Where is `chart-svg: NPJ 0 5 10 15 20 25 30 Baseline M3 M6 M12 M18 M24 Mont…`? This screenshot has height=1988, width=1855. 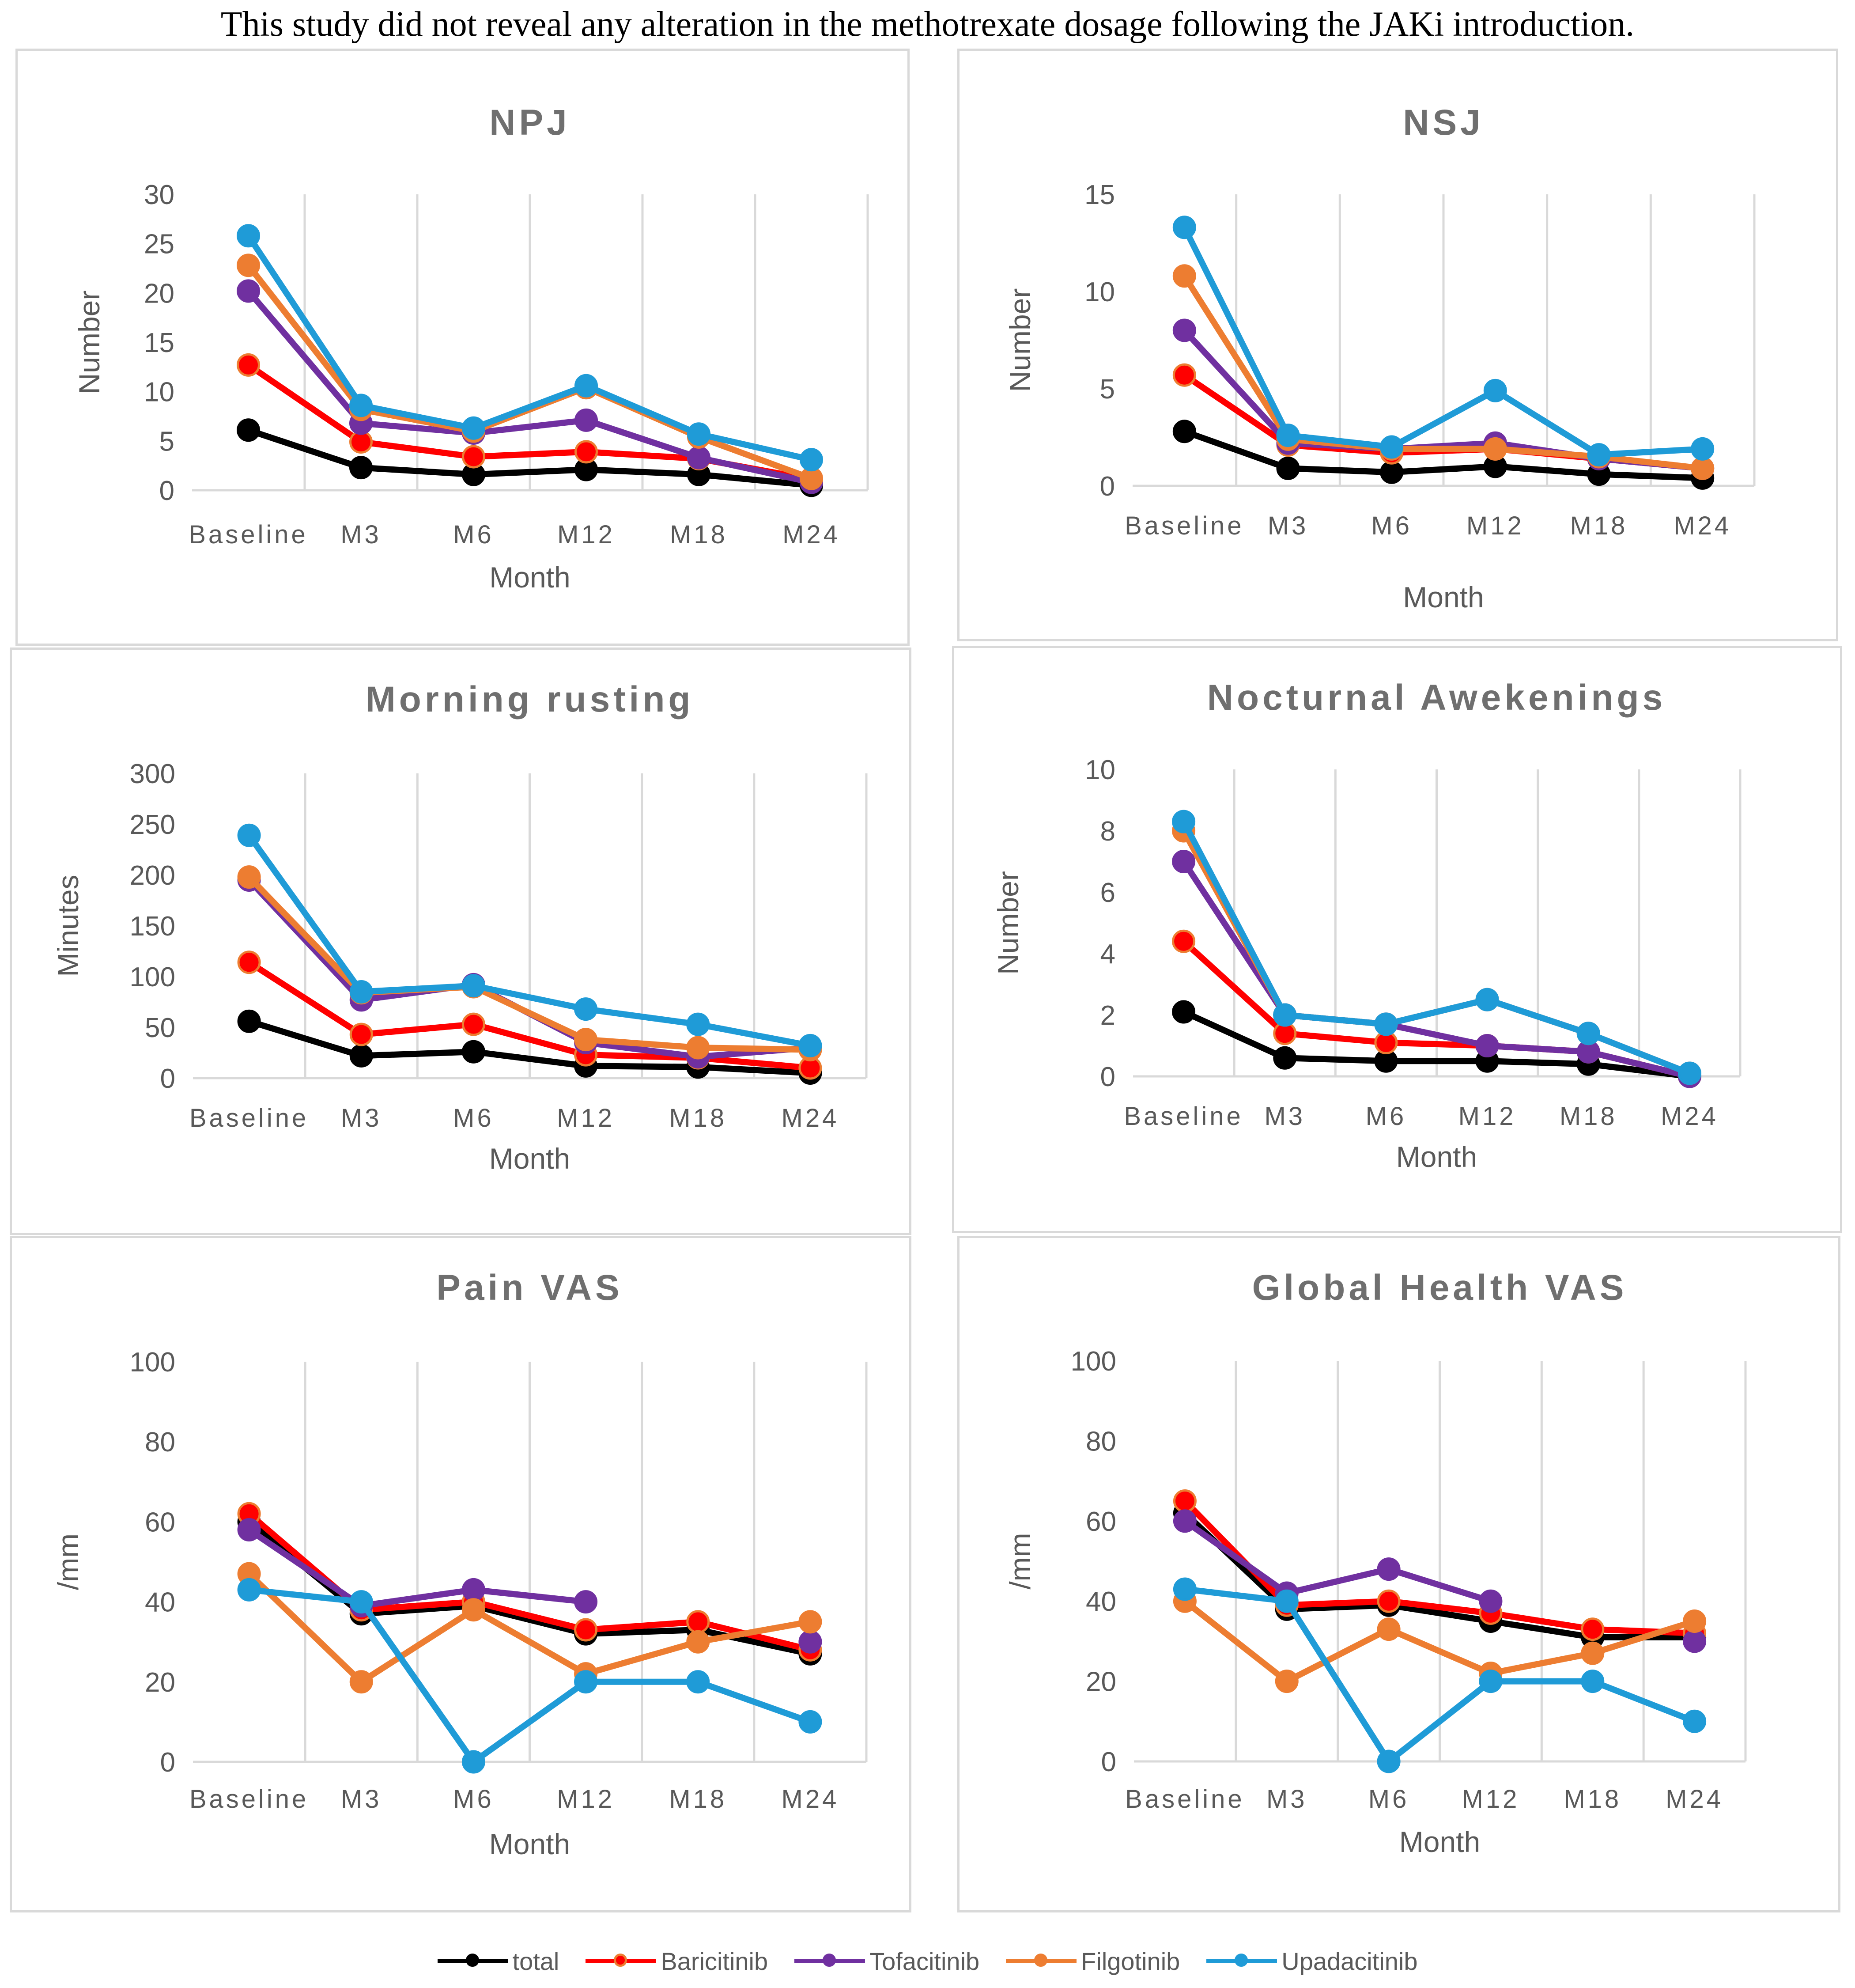 chart-svg: NPJ 0 5 10 15 20 25 30 Baseline M3 M6 M12 M18 M24 Mont… is located at coordinates (471, 348).